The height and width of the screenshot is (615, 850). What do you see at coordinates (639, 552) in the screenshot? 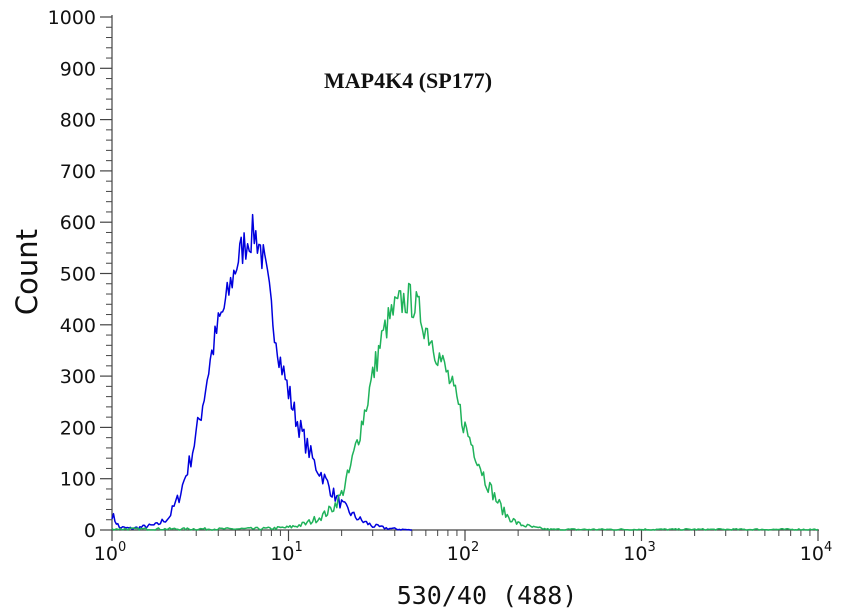
I see `x-tick-label: 10³` at bounding box center [639, 552].